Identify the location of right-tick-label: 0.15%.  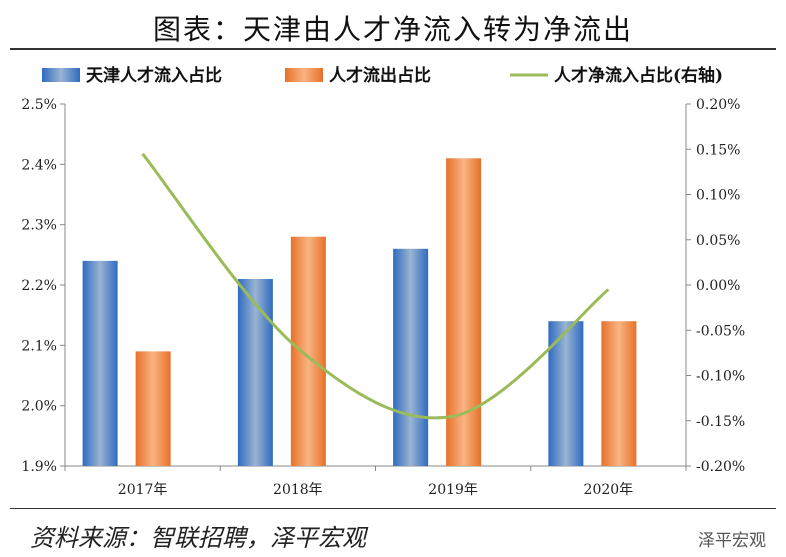
(718, 150).